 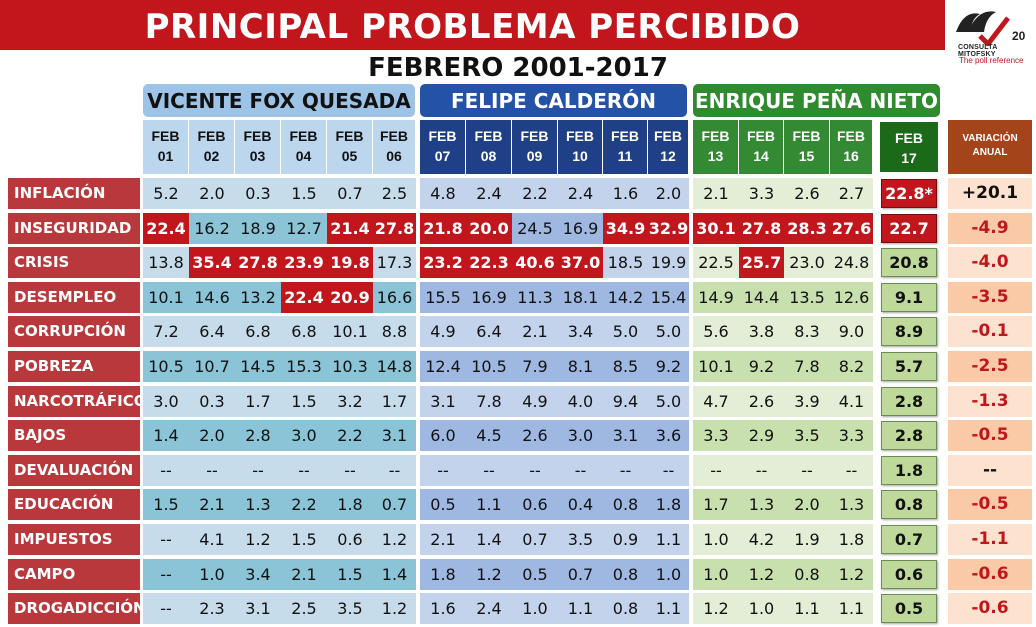 I want to click on table-cell: 24.8, so click(x=851, y=263).